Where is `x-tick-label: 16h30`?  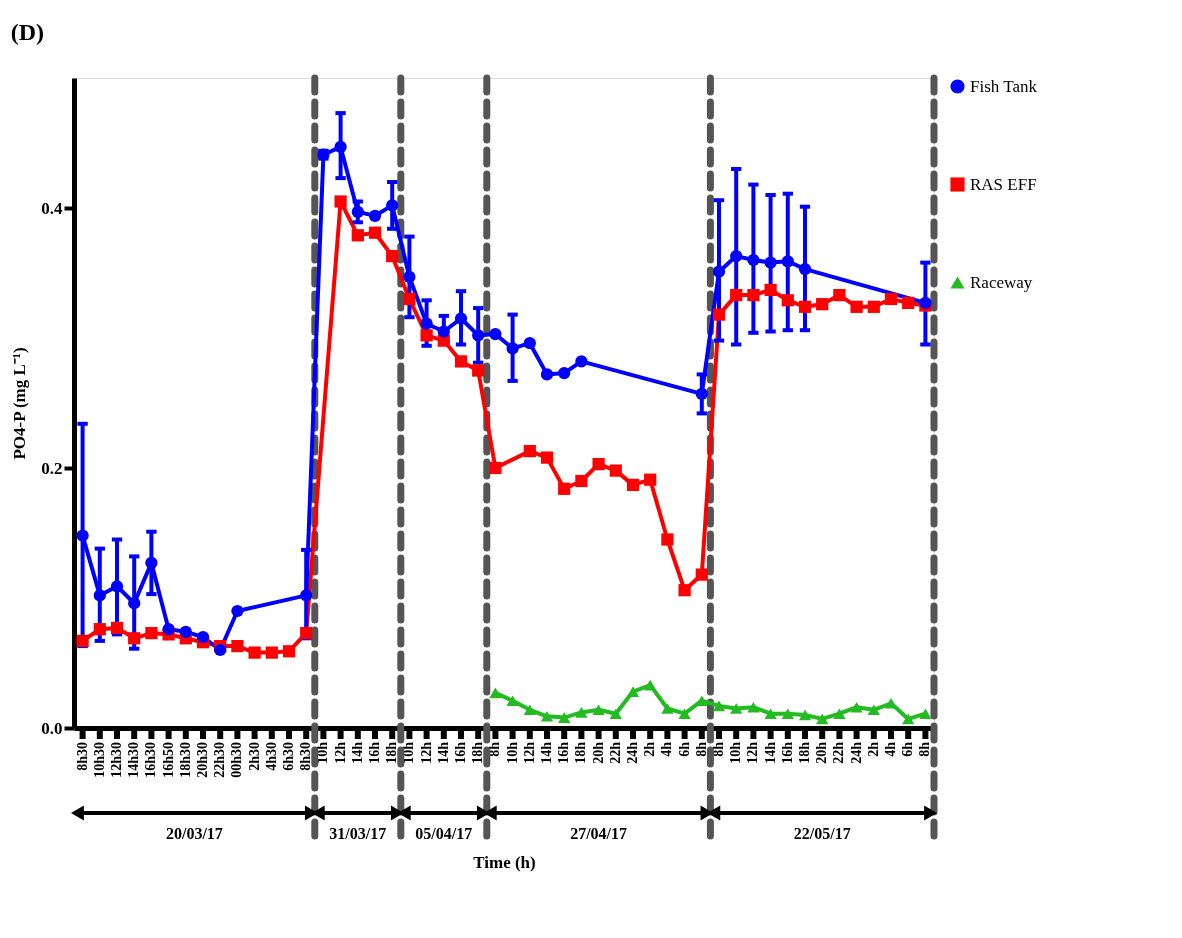 x-tick-label: 16h30 is located at coordinates (151, 760).